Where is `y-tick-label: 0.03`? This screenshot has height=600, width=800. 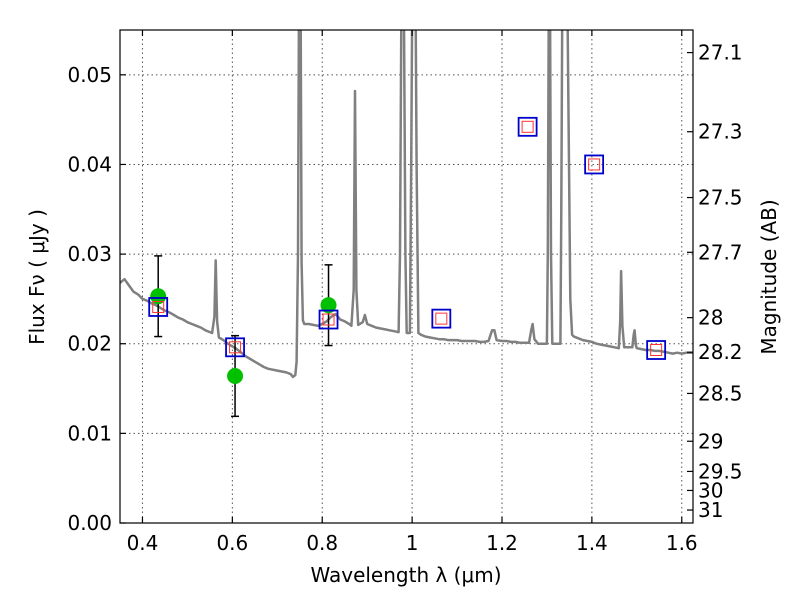 y-tick-label: 0.03 is located at coordinates (89, 254).